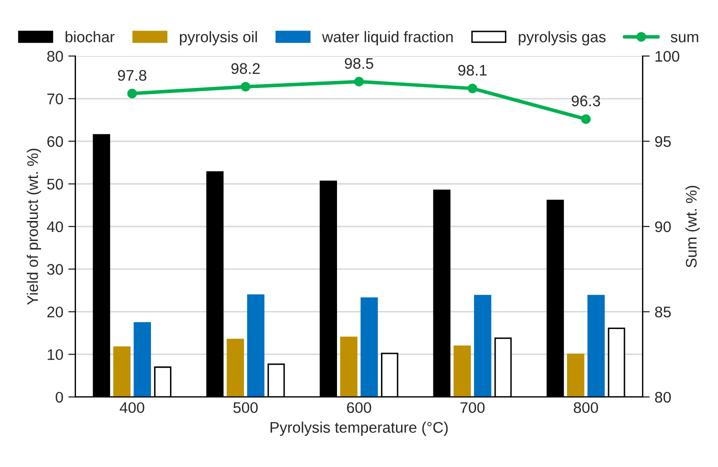 This screenshot has height=467, width=718. I want to click on y-tick-label: 80, so click(55, 56).